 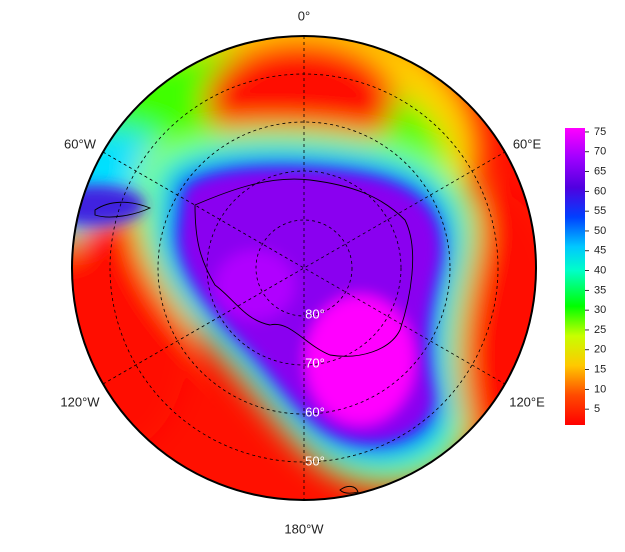 What do you see at coordinates (600, 310) in the screenshot?
I see `colorbar-tick-label: 30` at bounding box center [600, 310].